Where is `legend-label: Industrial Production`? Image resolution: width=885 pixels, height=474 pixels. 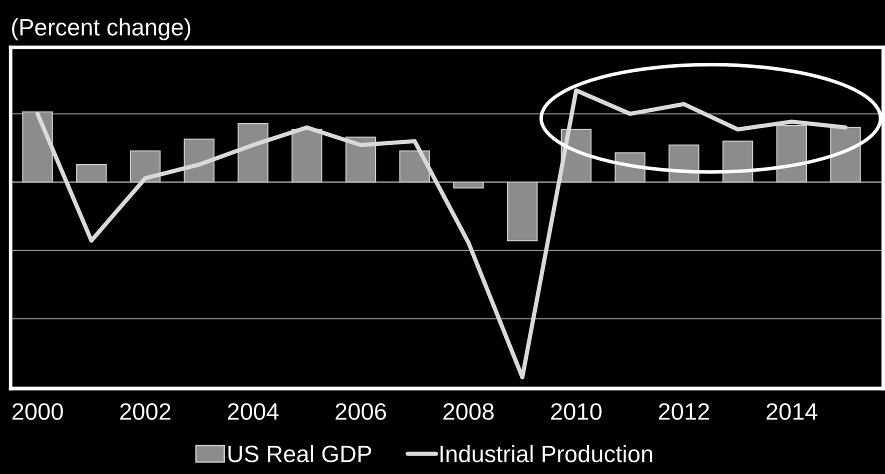
legend-label: Industrial Production is located at coordinates (546, 453).